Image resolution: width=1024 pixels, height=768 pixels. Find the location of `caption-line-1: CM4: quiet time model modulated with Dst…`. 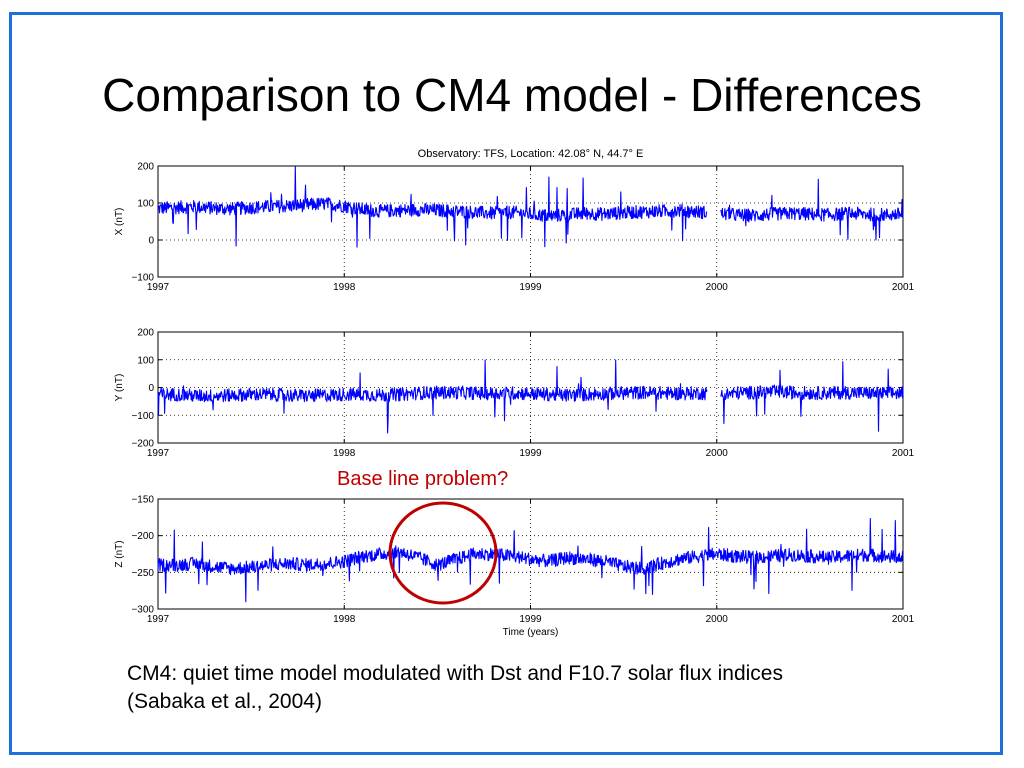

caption-line-1: CM4: quiet time model modulated with Dst… is located at coordinates (455, 673).